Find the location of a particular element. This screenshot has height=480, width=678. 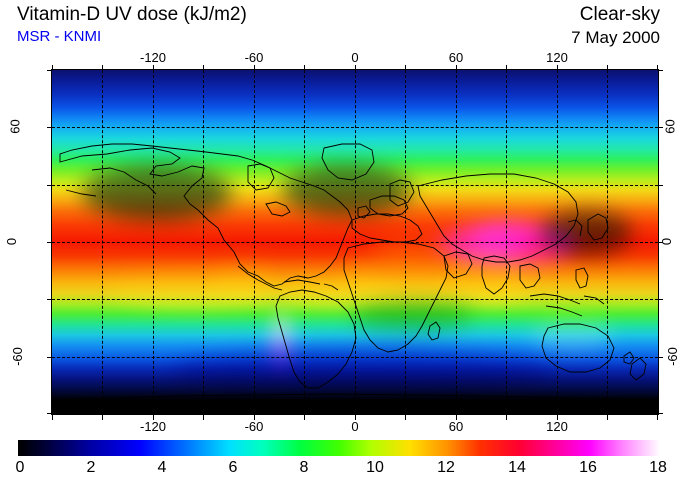

colorbar-tick-label-6: 12 is located at coordinates (446, 467).